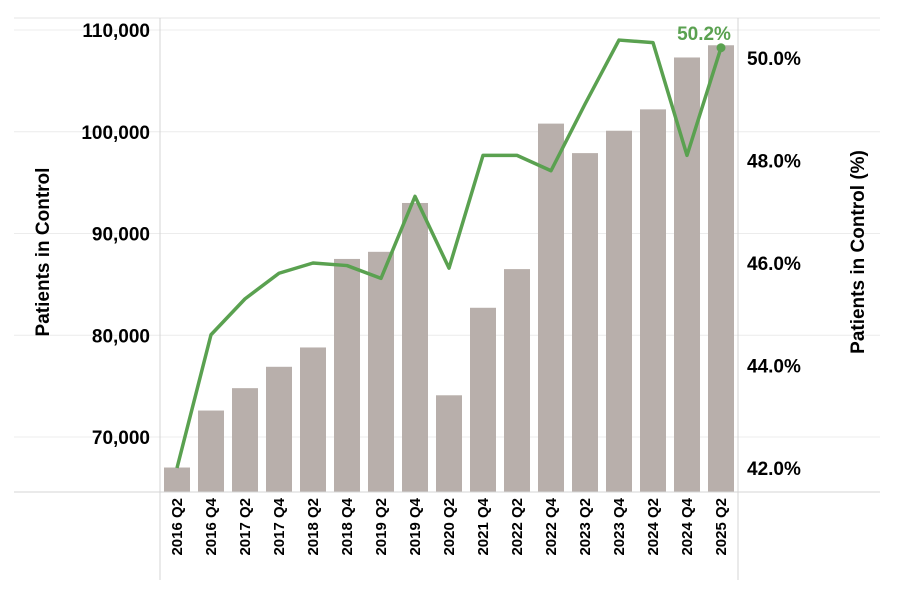  Describe the element at coordinates (653, 527) in the screenshot. I see `x-tick-label: 2024 Q2` at that location.